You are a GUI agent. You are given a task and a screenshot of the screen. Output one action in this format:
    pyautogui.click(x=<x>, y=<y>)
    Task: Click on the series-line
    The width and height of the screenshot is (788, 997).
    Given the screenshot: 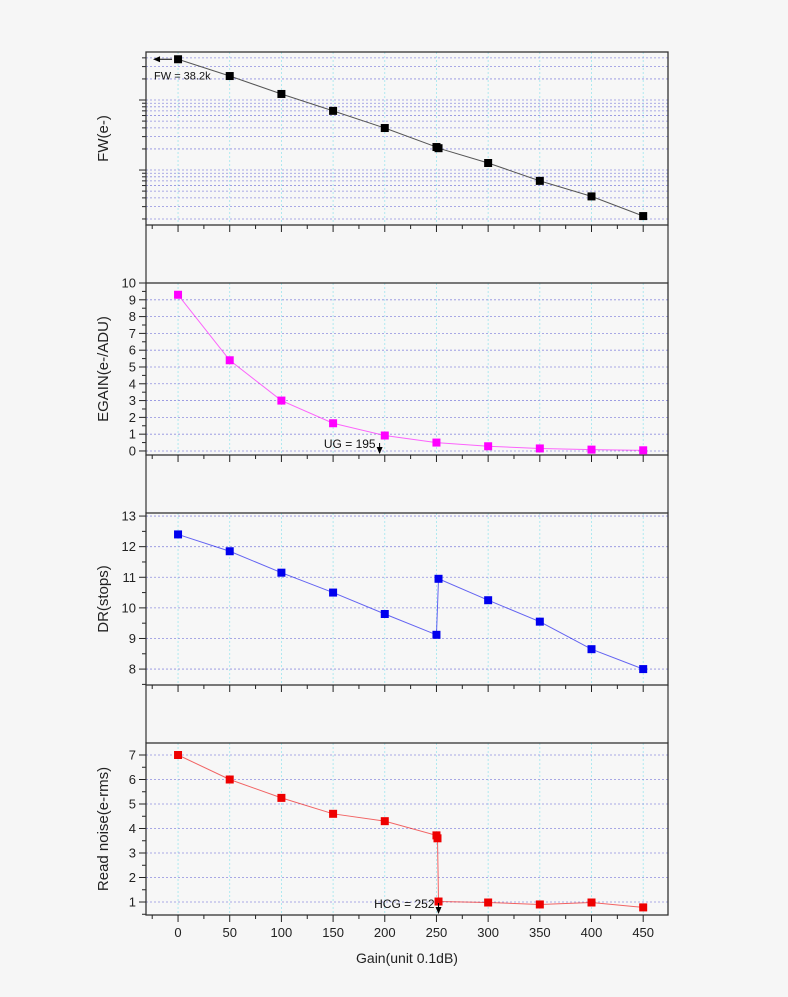 What is the action you would take?
    pyautogui.click(x=410, y=372)
    